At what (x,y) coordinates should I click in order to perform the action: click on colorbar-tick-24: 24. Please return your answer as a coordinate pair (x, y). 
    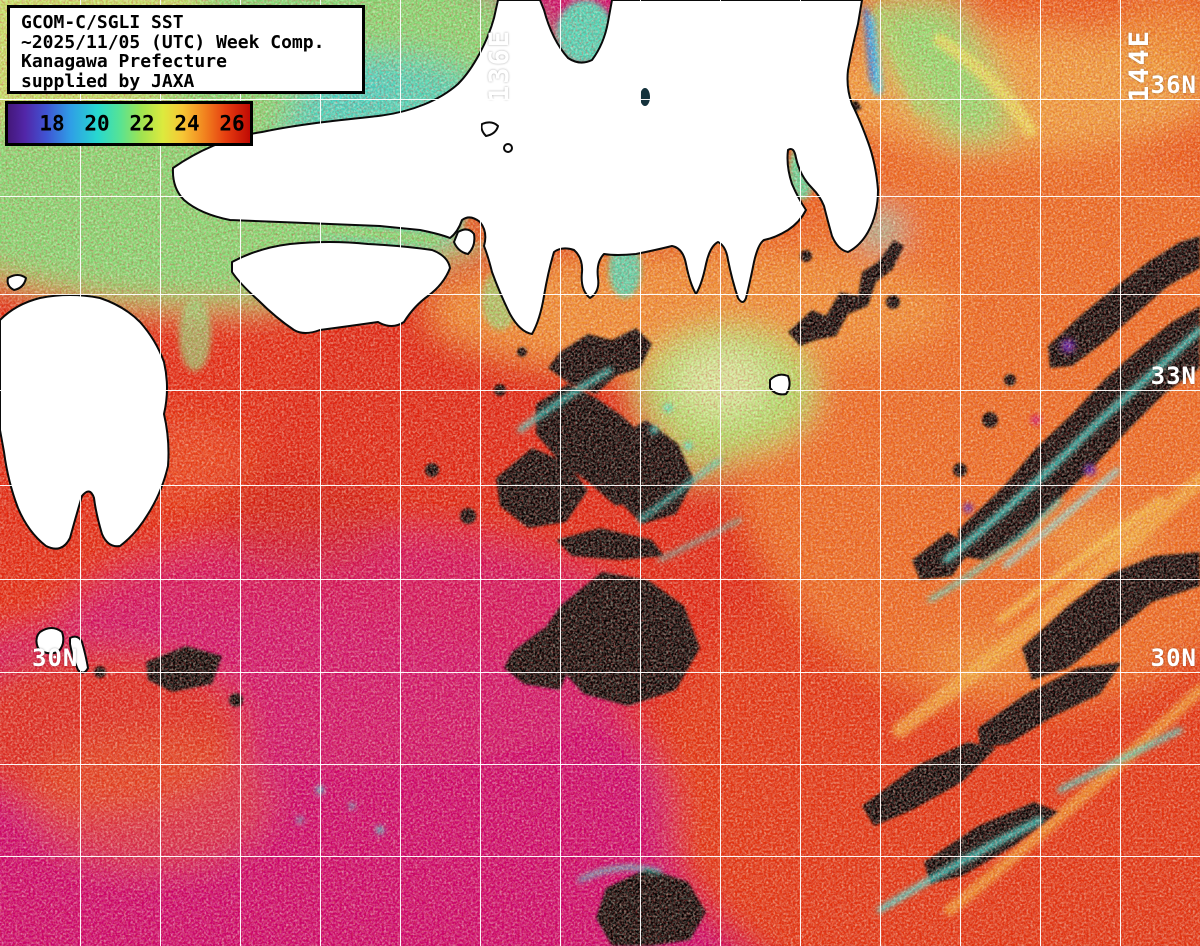
    Looking at the image, I should click on (187, 123).